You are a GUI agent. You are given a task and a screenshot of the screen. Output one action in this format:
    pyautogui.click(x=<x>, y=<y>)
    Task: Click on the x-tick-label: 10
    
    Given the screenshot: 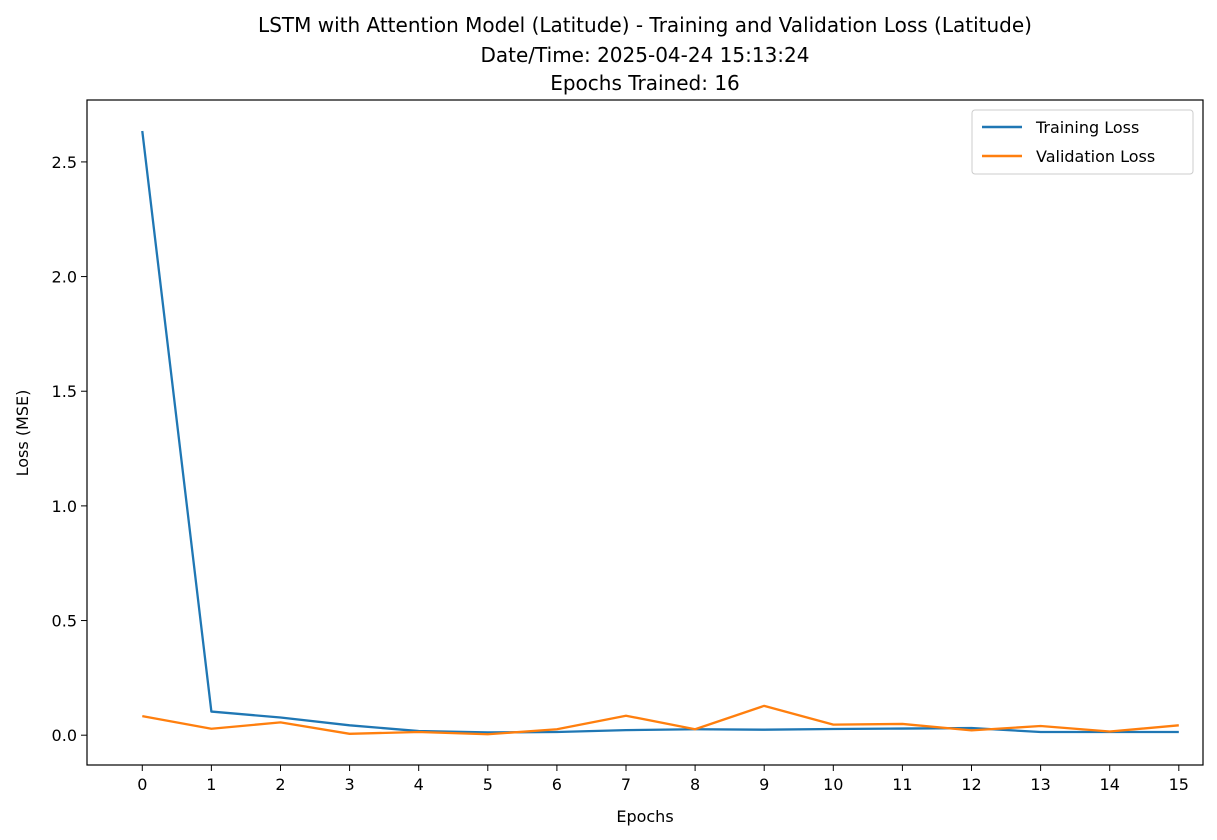 What is the action you would take?
    pyautogui.click(x=833, y=784)
    